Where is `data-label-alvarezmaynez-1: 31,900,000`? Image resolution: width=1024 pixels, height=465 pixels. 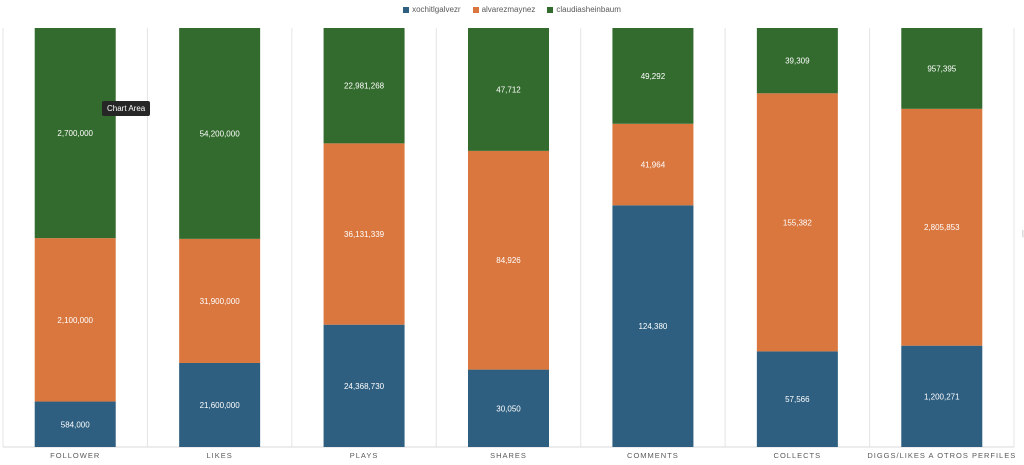
data-label-alvarezmaynez-1: 31,900,000 is located at coordinates (220, 301).